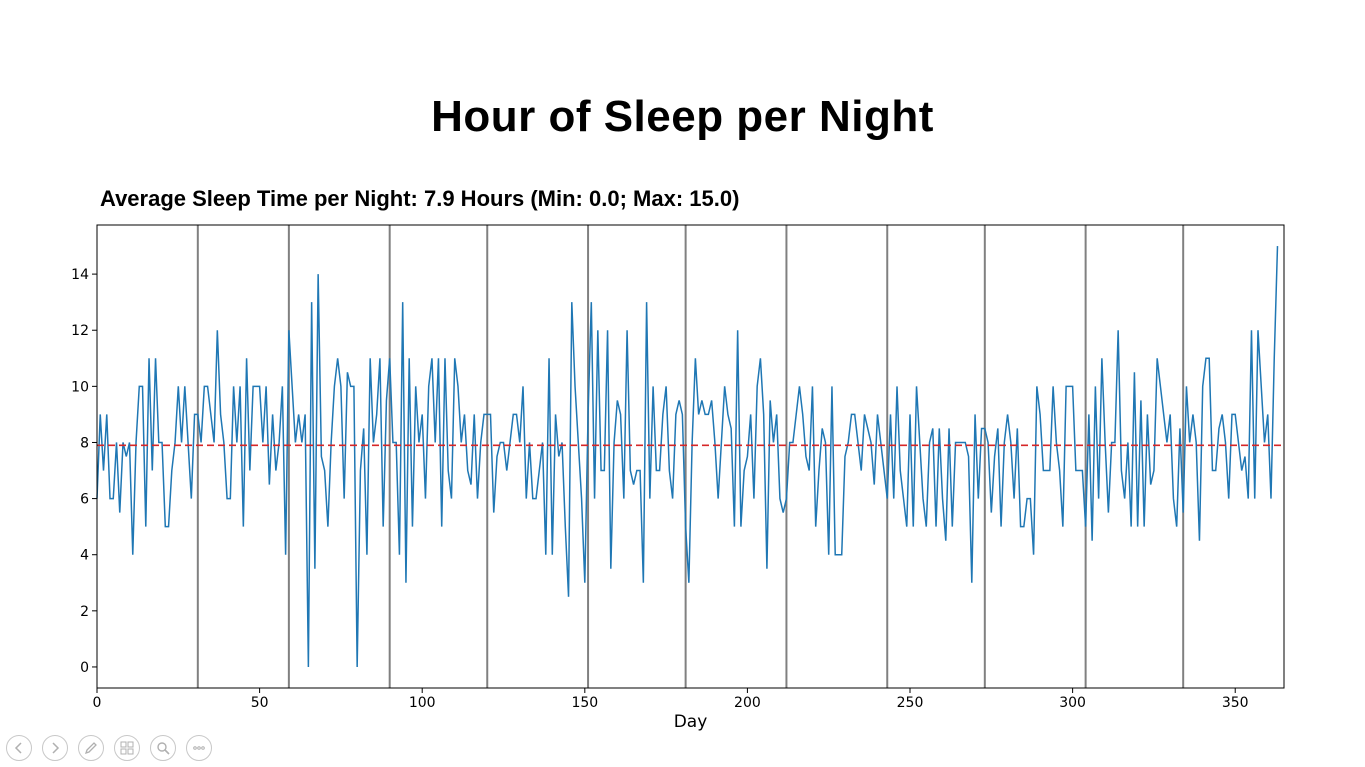 The image size is (1365, 767). What do you see at coordinates (671, 699) in the screenshot?
I see `x-axis-ticks: 0 50 100 150 200 250 300 350` at bounding box center [671, 699].